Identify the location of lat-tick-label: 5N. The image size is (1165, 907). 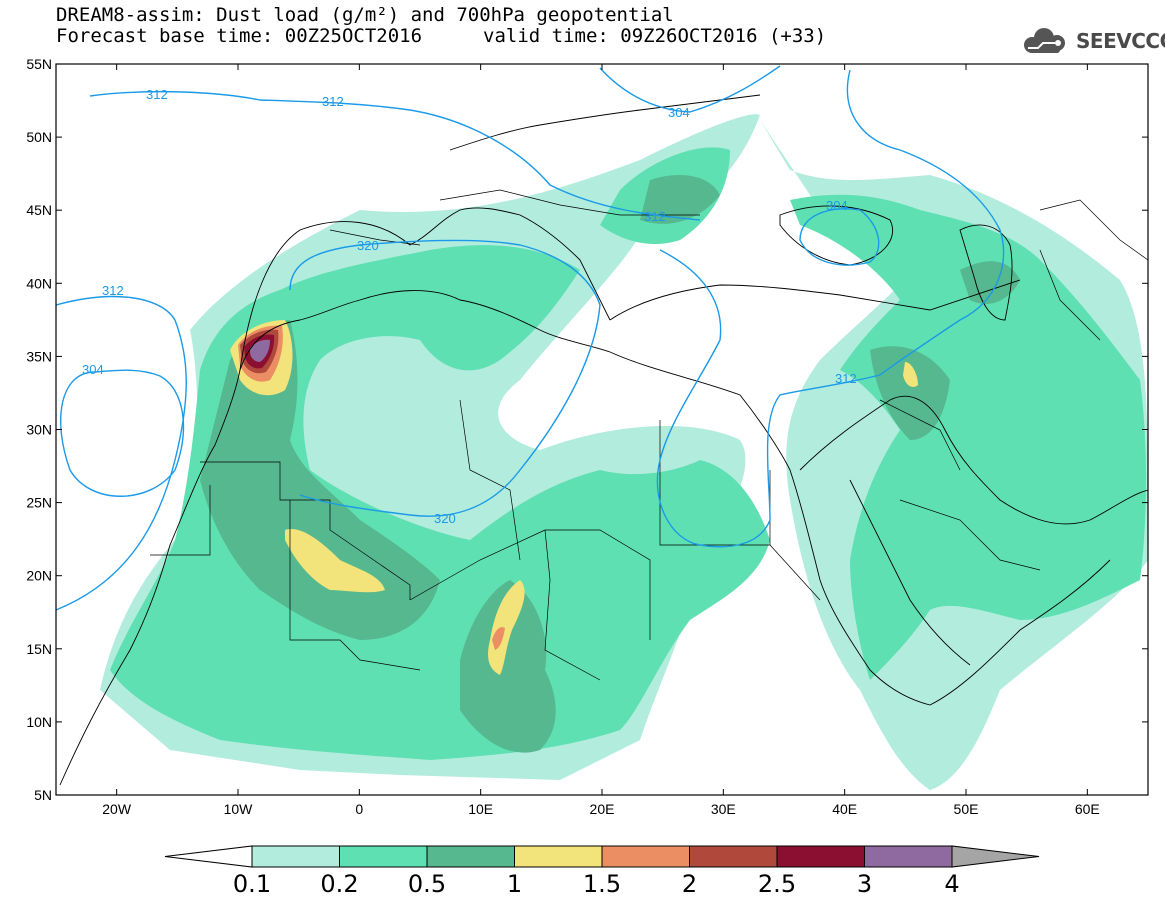
(43, 795).